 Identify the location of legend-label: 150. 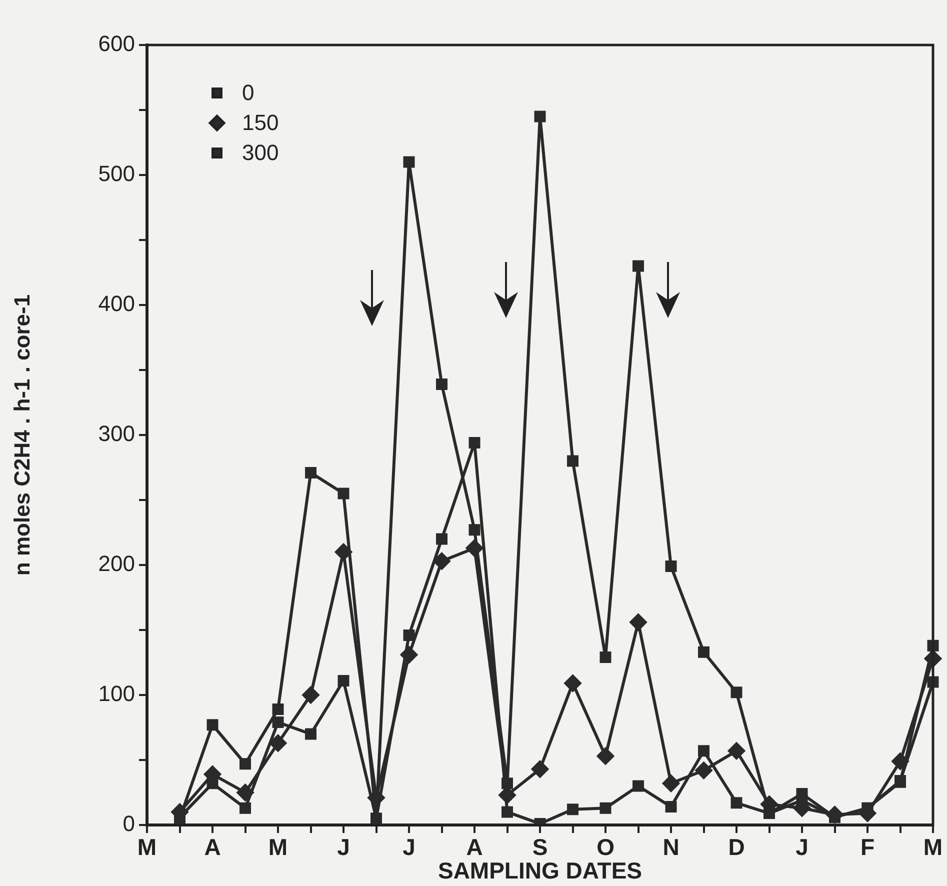
(260, 123).